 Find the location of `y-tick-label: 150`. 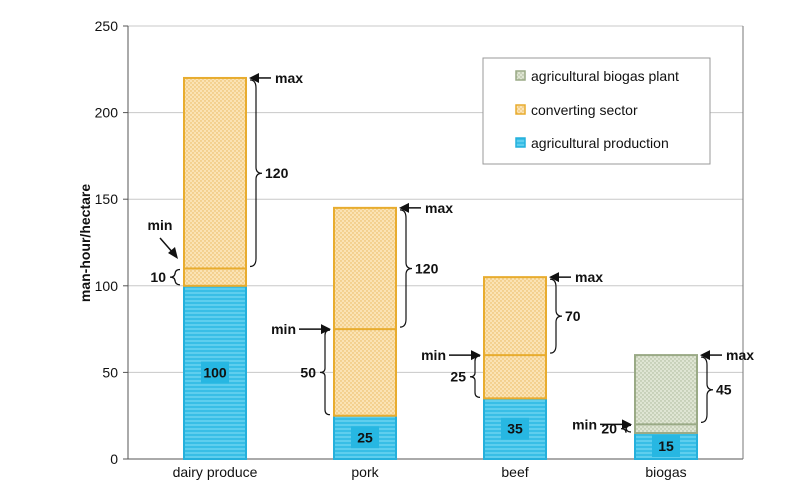

y-tick-label: 150 is located at coordinates (107, 199).